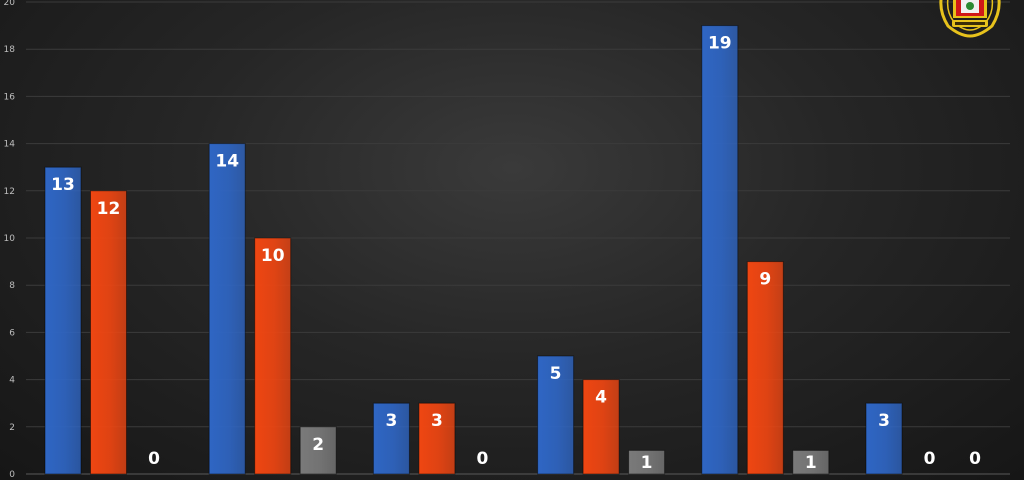 The height and width of the screenshot is (480, 1024). I want to click on data-label: 4, so click(601, 398).